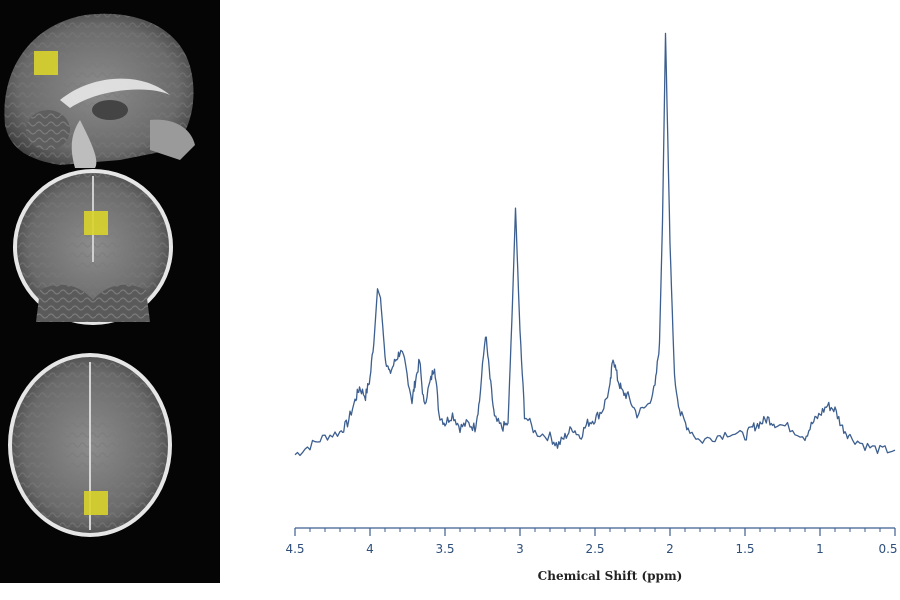 The image size is (900, 600). I want to click on x-axis-tick-label: 4, so click(370, 549).